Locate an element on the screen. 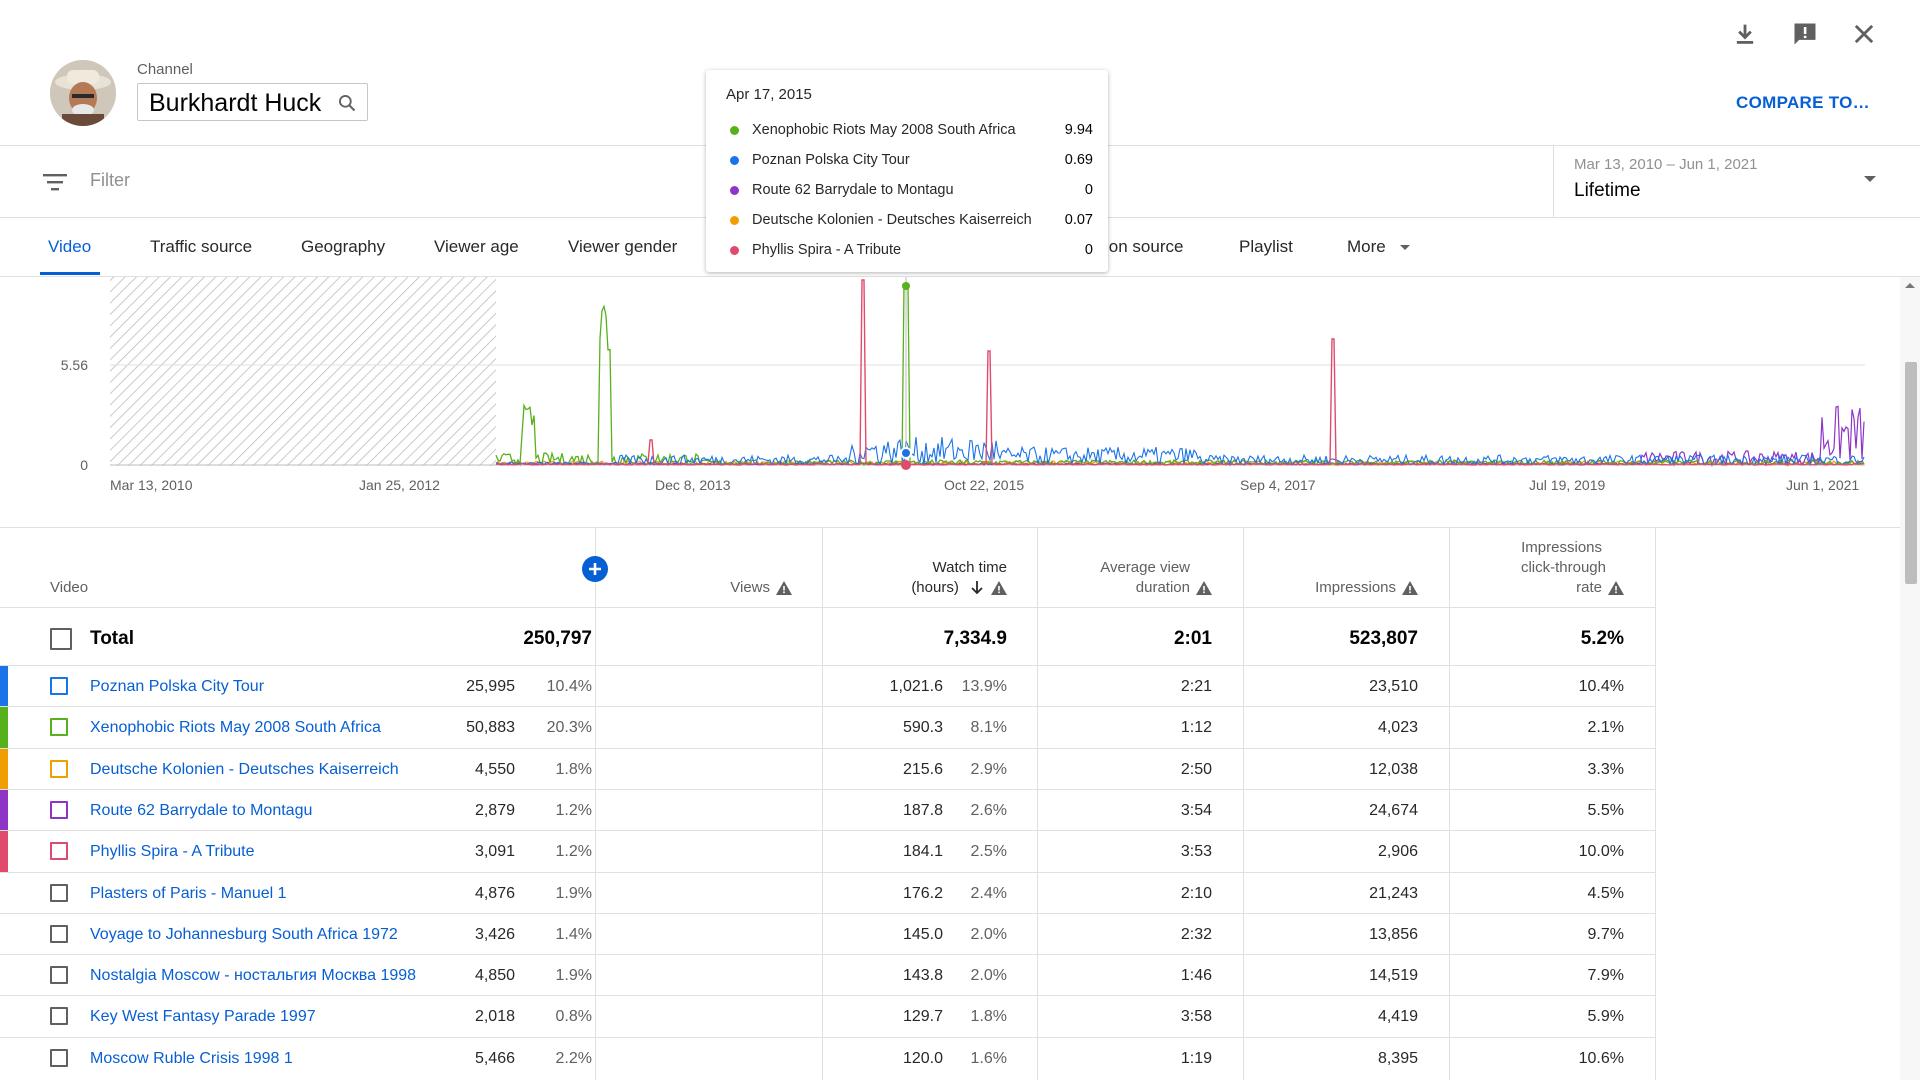  tab-more: More is located at coordinates (1379, 247).